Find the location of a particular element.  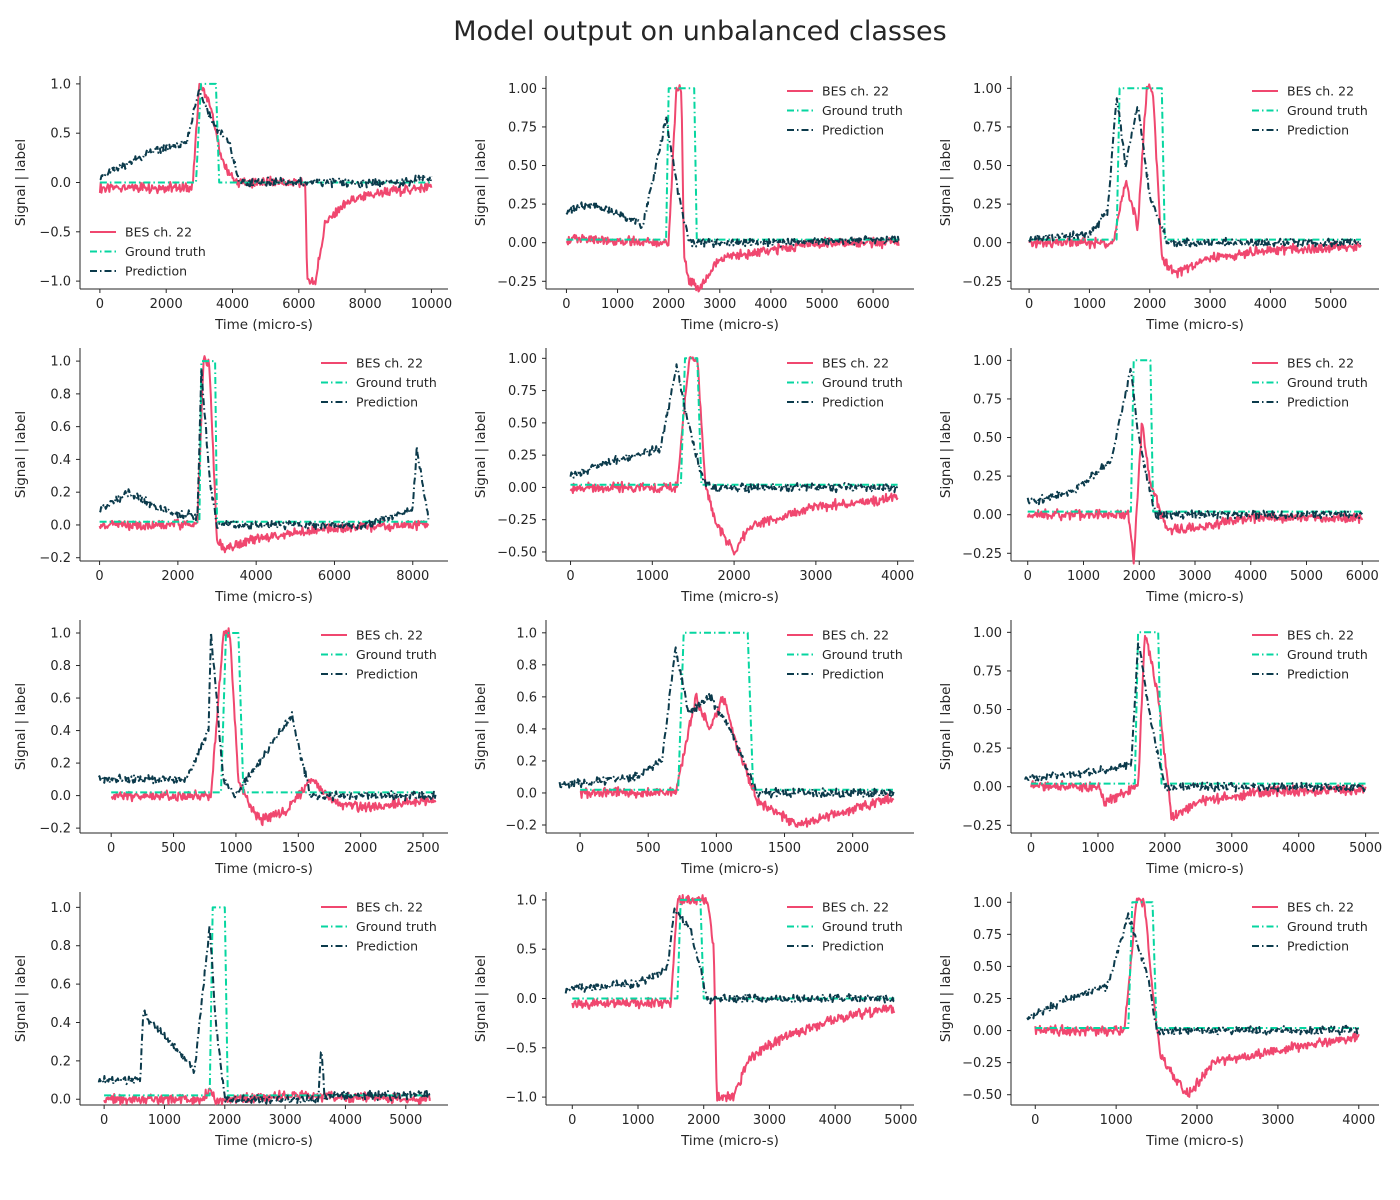

y-tick-label: 0.0 is located at coordinates (60, 183).